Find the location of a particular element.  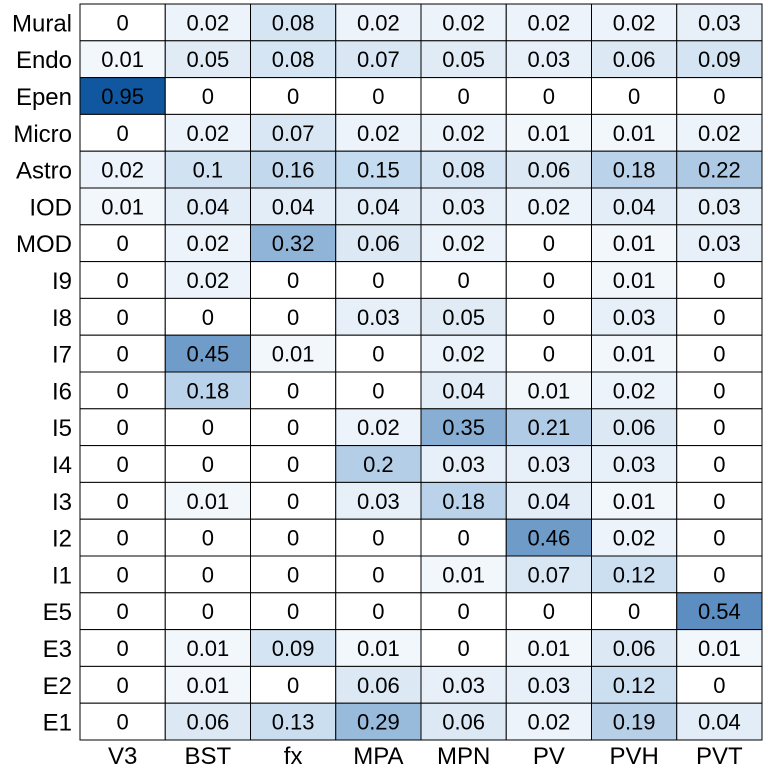

heatmap-cell-e5-pv is located at coordinates (548, 611).